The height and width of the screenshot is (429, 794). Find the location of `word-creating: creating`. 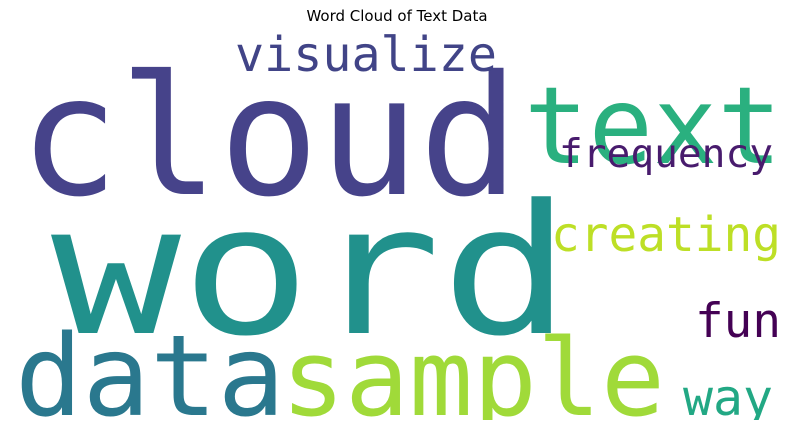

word-creating: creating is located at coordinates (666, 235).